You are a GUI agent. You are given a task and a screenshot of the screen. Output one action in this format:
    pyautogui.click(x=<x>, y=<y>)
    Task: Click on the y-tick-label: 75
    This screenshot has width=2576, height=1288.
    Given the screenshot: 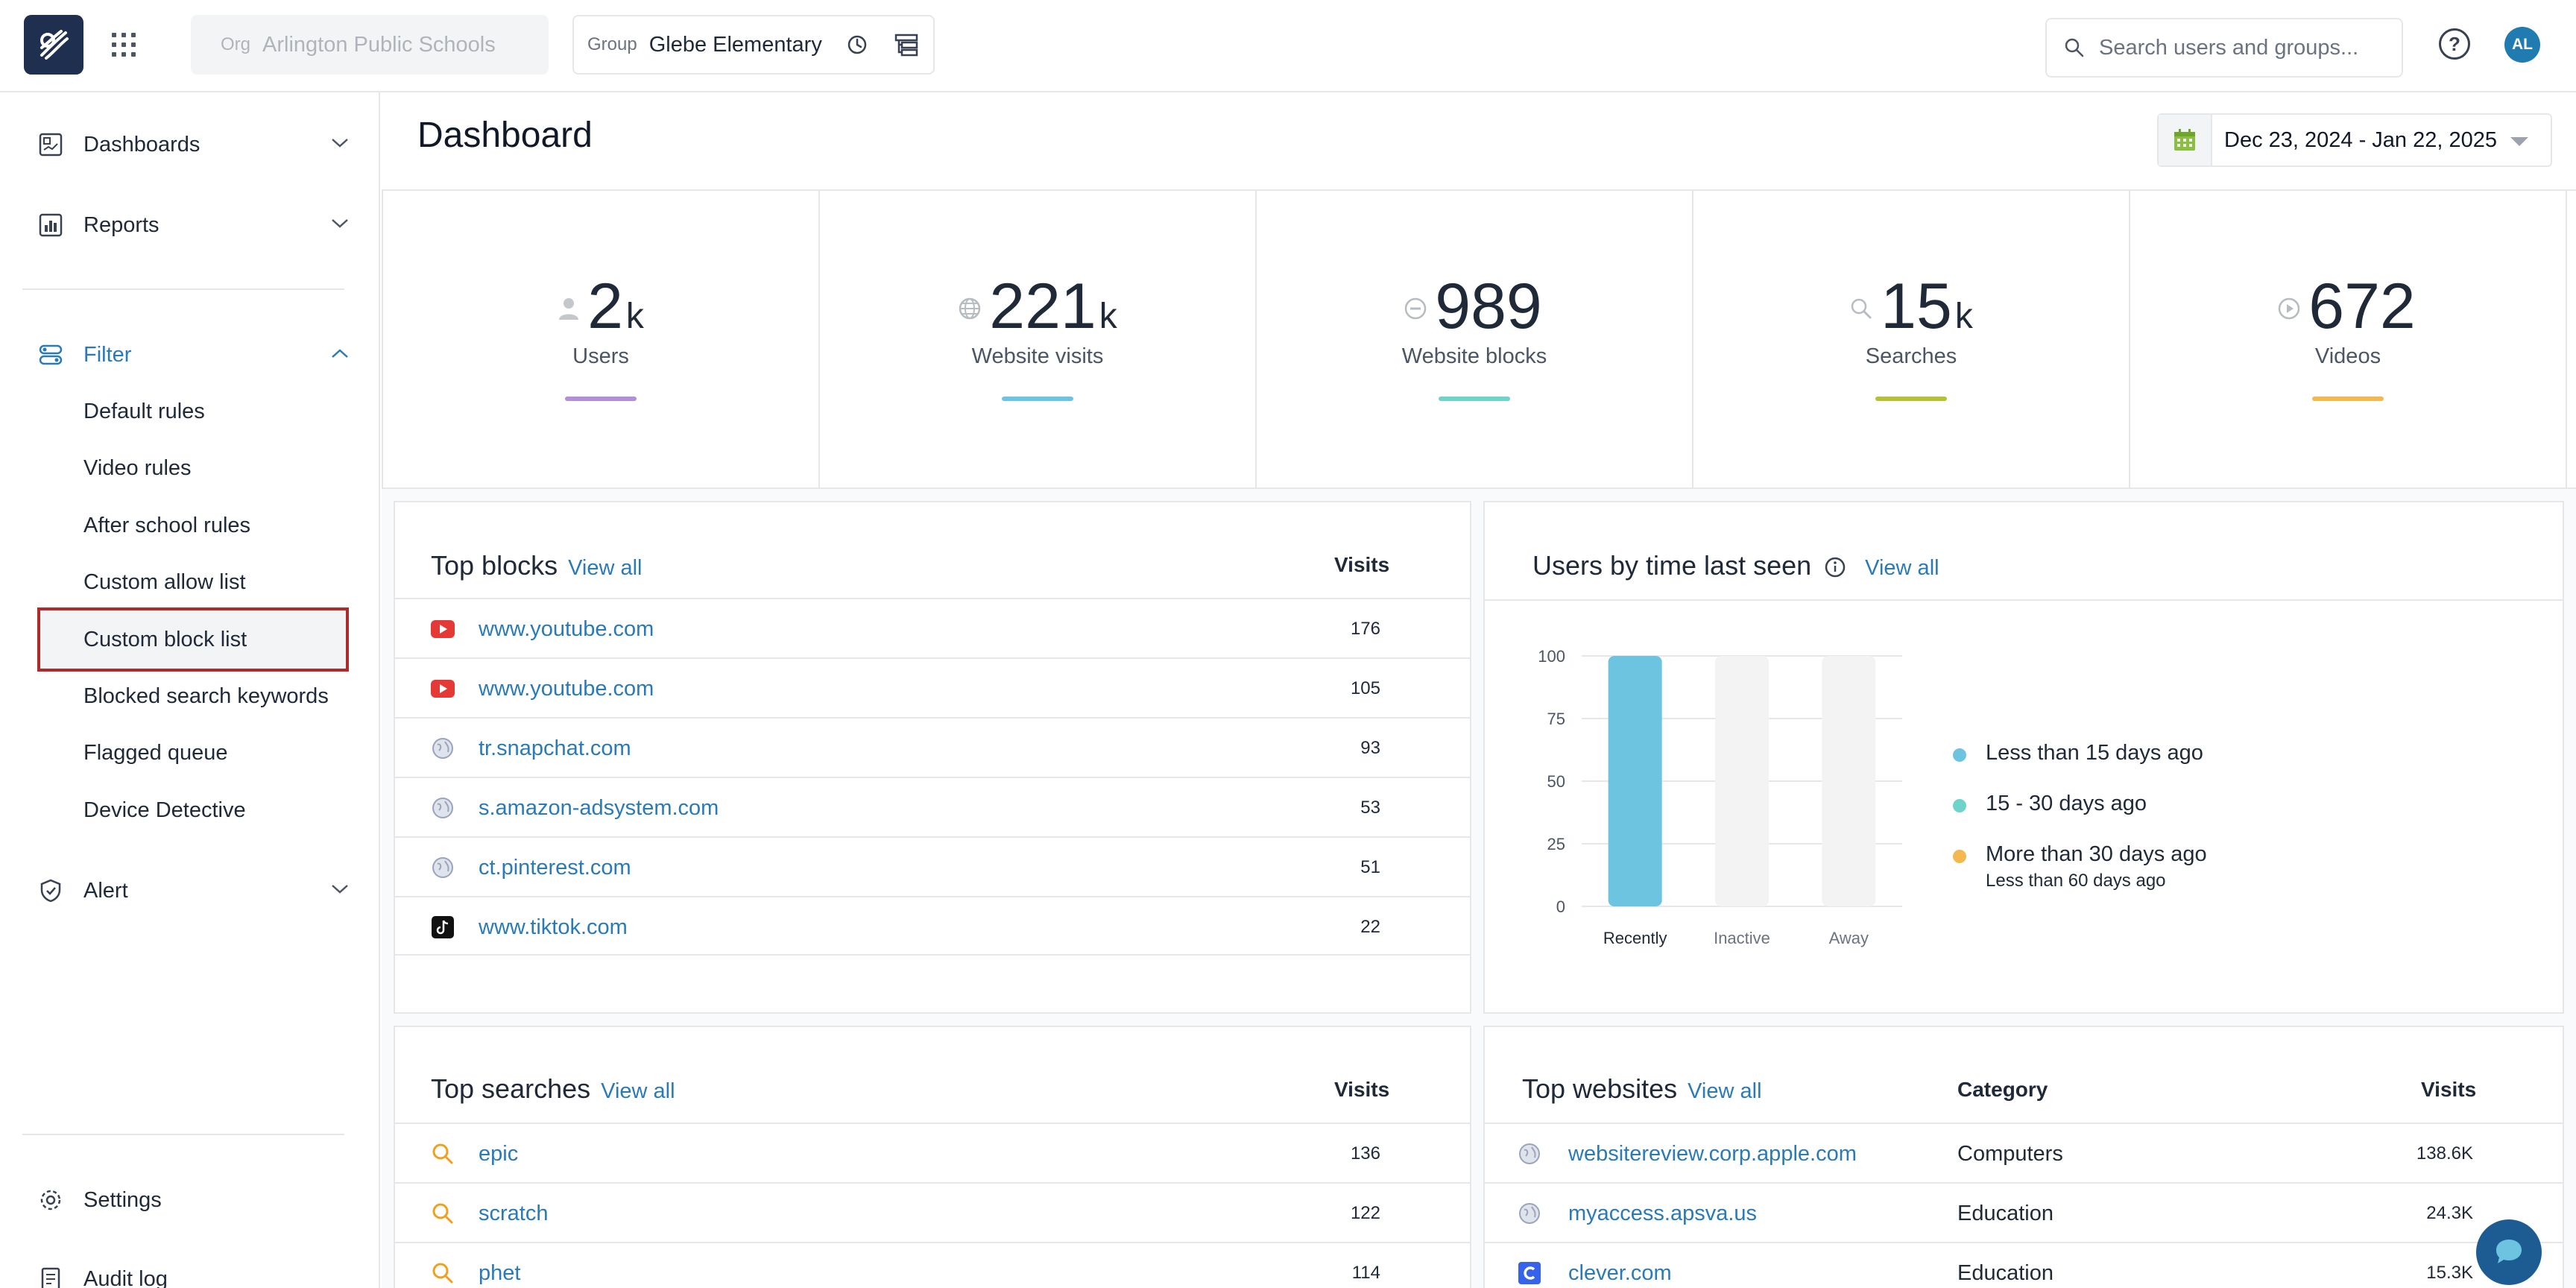 What is the action you would take?
    pyautogui.click(x=1556, y=719)
    